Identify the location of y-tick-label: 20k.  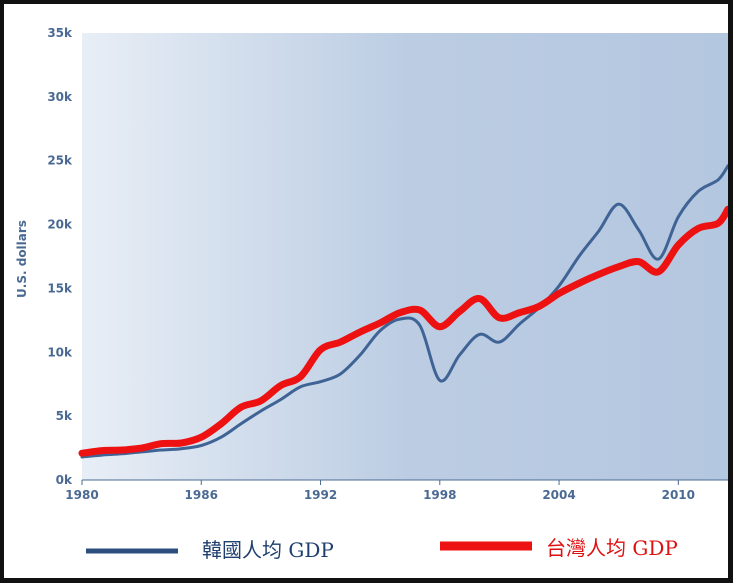
(60, 225).